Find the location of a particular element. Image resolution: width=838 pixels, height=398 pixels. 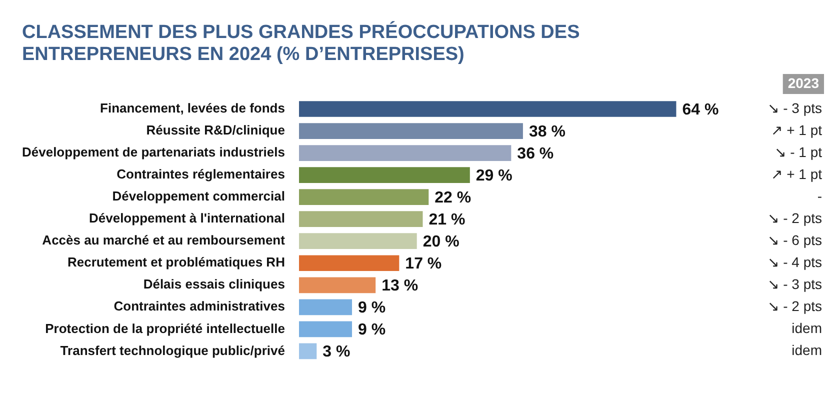

data-label: 13 % is located at coordinates (400, 286).